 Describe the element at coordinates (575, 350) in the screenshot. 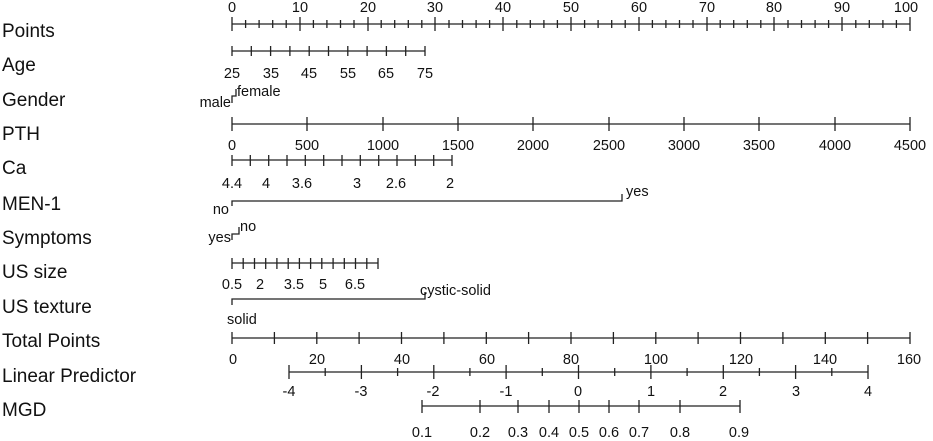

I see `scale-total-points: 0 20 40 60 80 100 120 140 160` at that location.